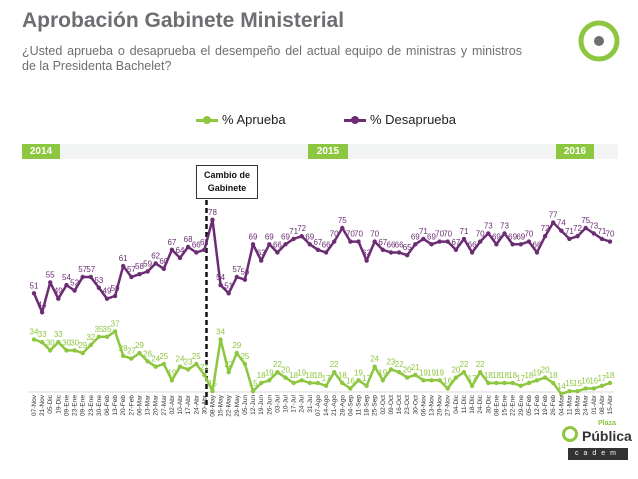 The width and height of the screenshot is (638, 479). I want to click on data-label-desaprueba: 58, so click(139, 266).